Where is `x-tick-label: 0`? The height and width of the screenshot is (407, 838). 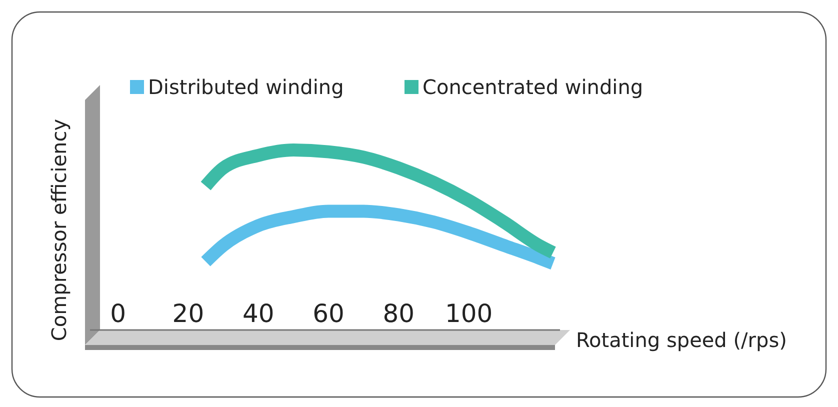
x-tick-label: 0 is located at coordinates (118, 313).